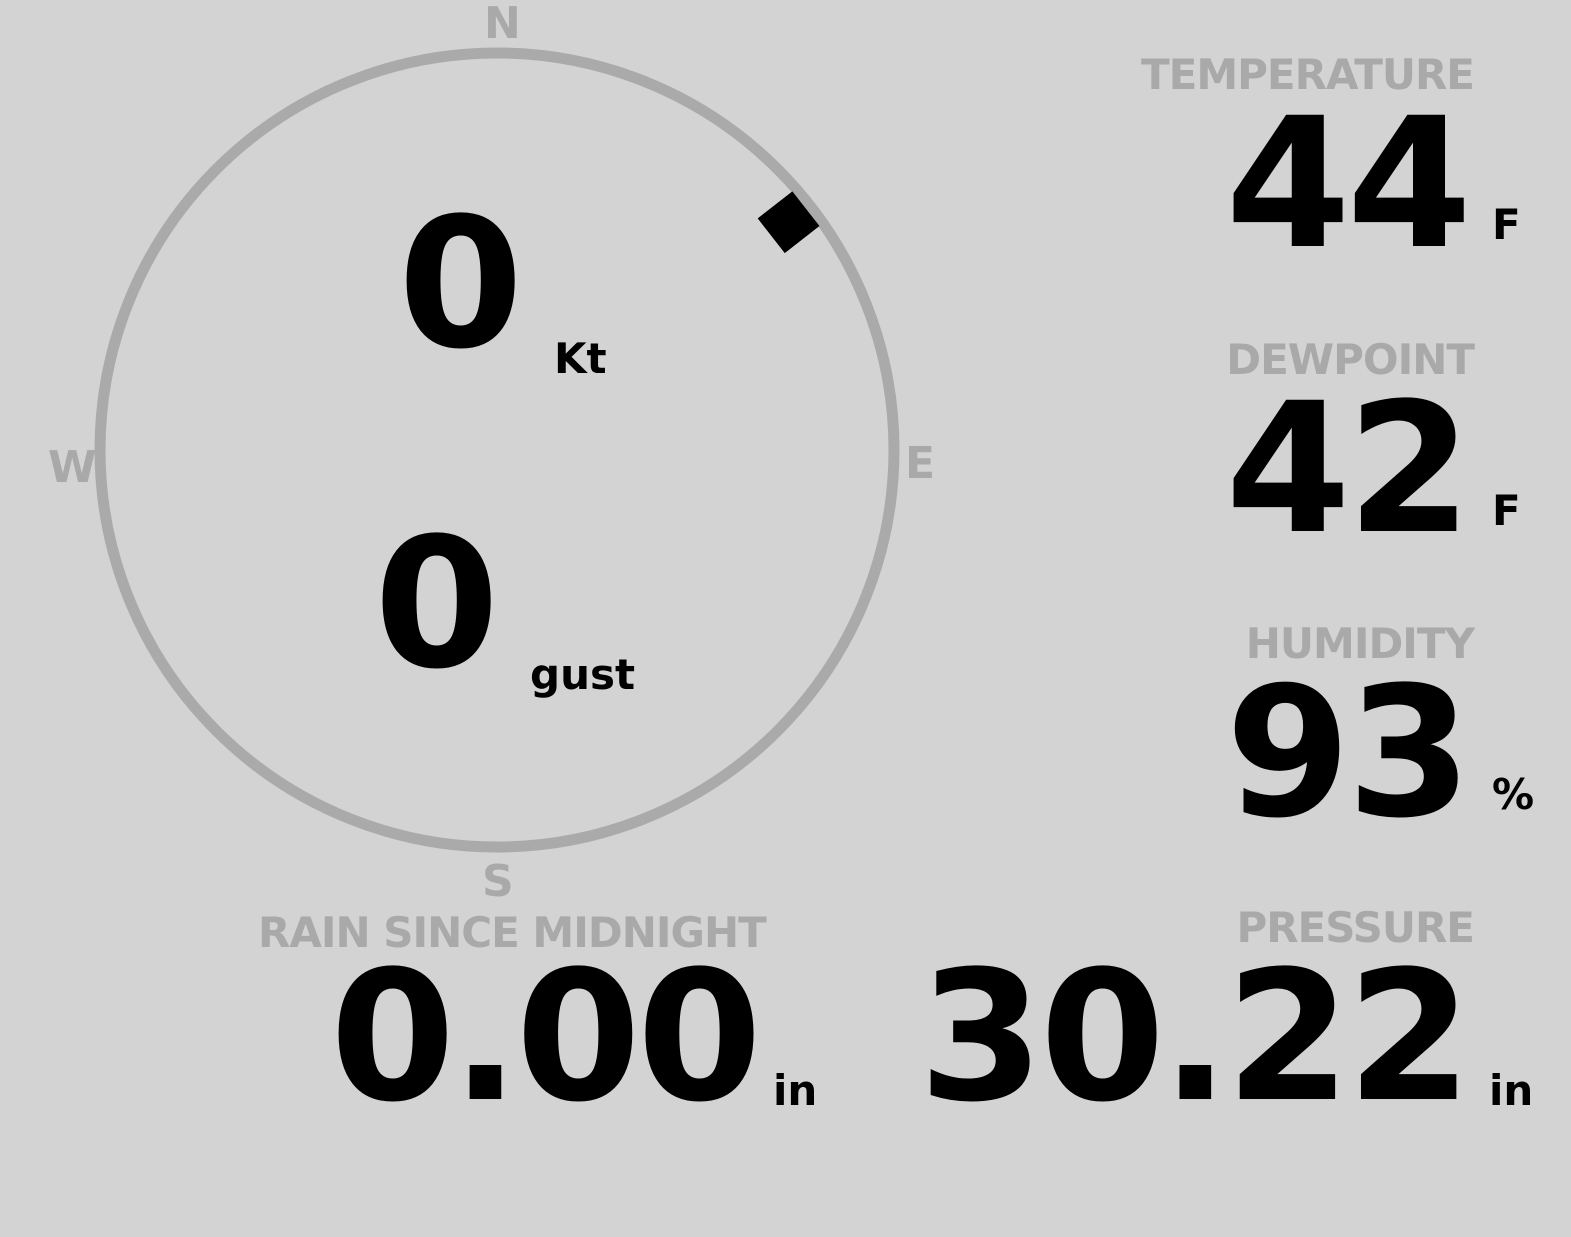  Describe the element at coordinates (580, 358) in the screenshot. I see `wind-speed-unit: Kt` at that location.